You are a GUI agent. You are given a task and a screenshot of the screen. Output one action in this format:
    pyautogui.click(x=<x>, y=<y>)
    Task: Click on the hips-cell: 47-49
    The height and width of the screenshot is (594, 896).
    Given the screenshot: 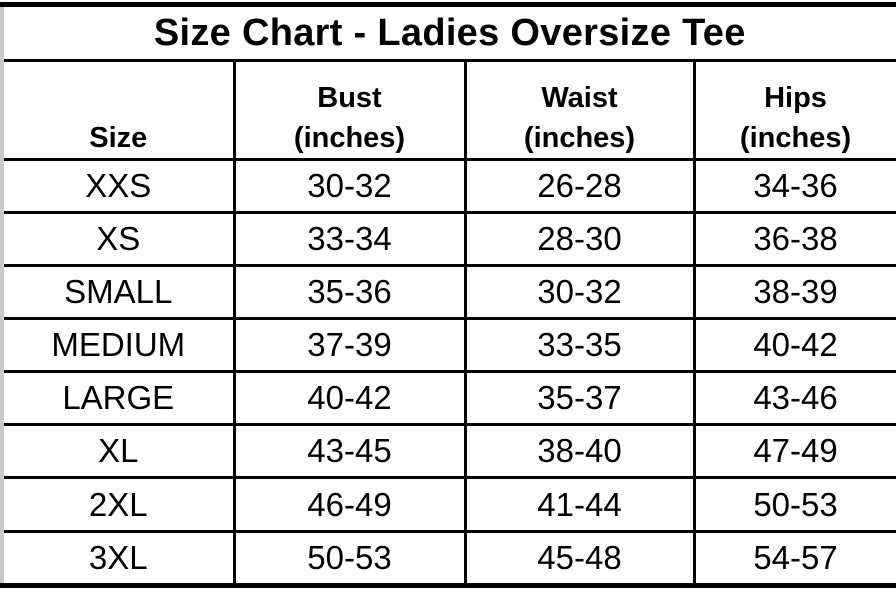 What is the action you would take?
    pyautogui.click(x=794, y=451)
    